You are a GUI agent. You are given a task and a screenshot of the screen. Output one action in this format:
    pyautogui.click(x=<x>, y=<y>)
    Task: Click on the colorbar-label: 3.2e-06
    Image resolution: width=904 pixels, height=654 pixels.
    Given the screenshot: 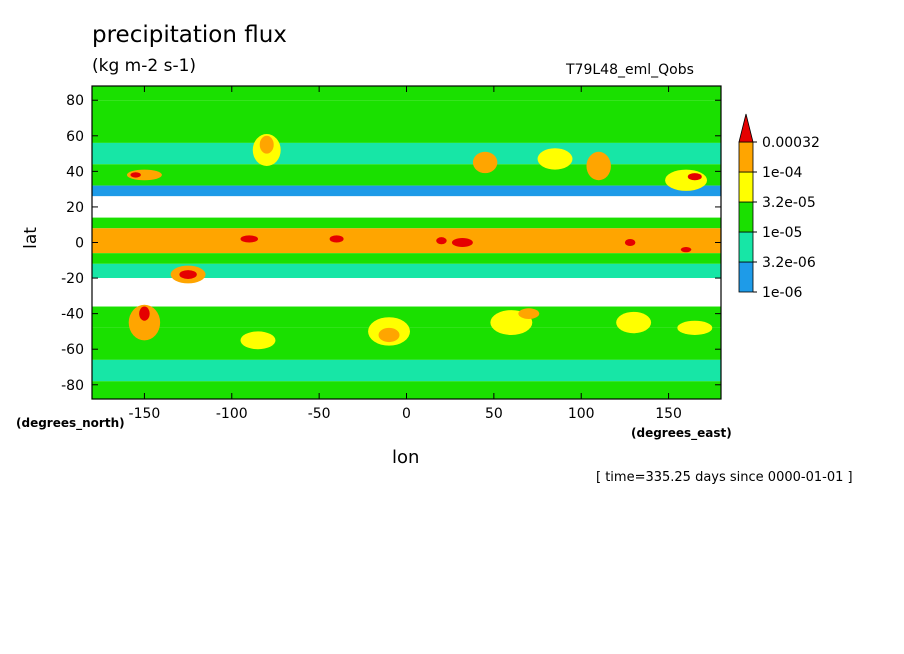 What is the action you would take?
    pyautogui.click(x=789, y=263)
    